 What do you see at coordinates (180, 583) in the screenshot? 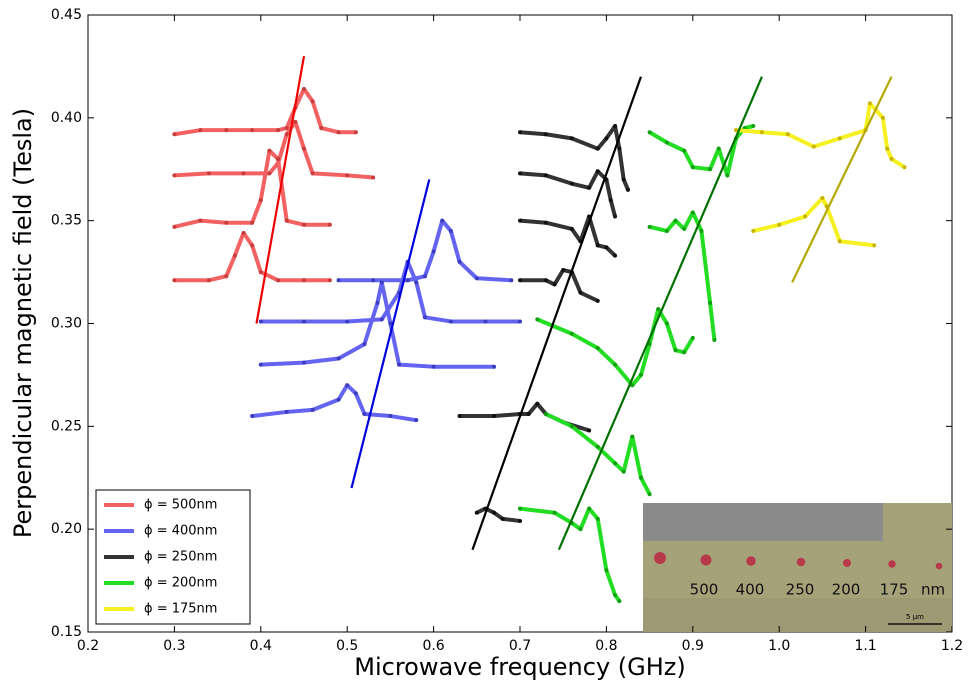
I see `legend-label: ϕ = 200nm` at bounding box center [180, 583].